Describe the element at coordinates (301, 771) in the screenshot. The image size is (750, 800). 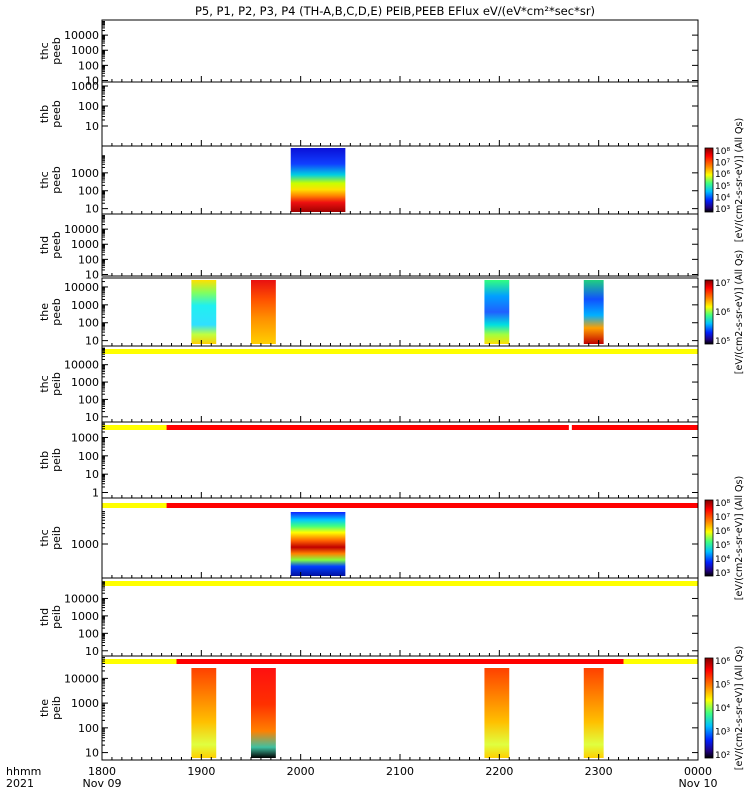
I see `x-tick-label: 2000` at that location.